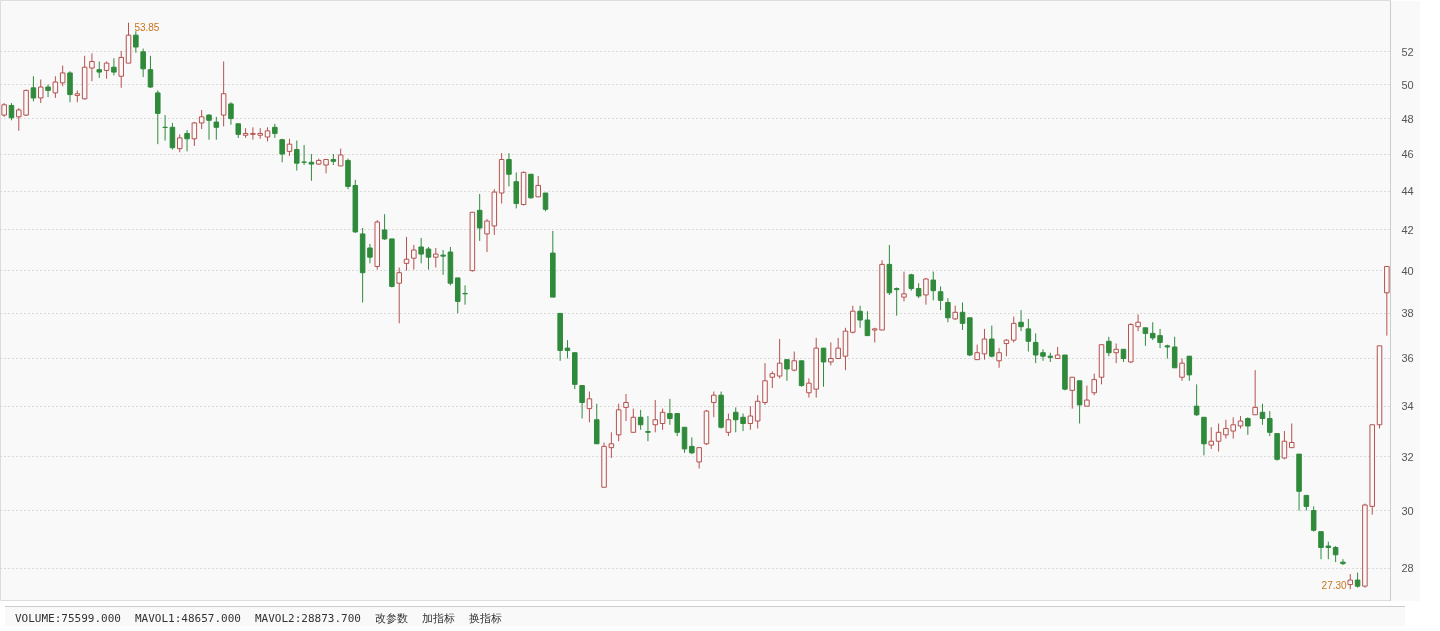  What do you see at coordinates (1407, 406) in the screenshot?
I see `y-tick-label: 34` at bounding box center [1407, 406].